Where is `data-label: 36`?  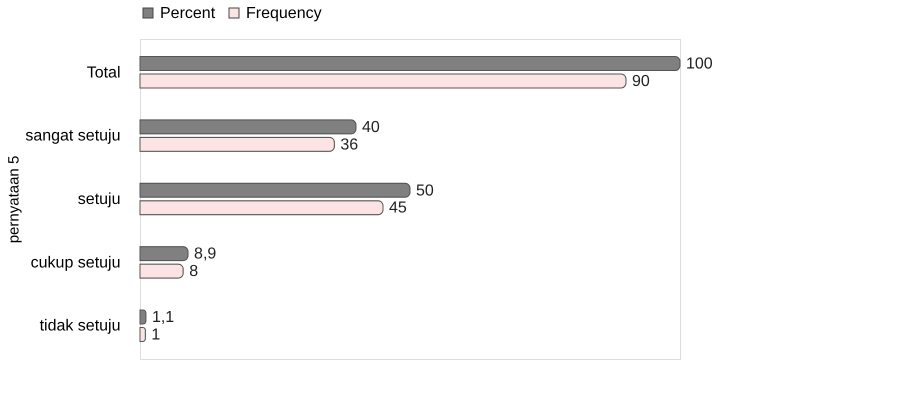 data-label: 36 is located at coordinates (349, 145).